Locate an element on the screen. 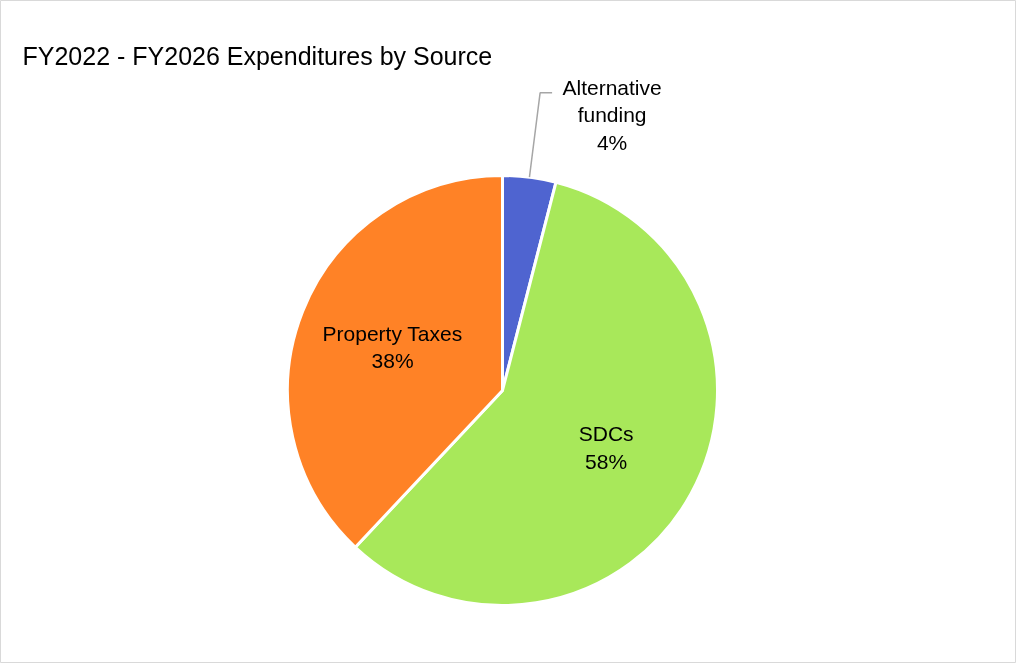 The height and width of the screenshot is (663, 1016). slice-label: Property Taxes is located at coordinates (392, 333).